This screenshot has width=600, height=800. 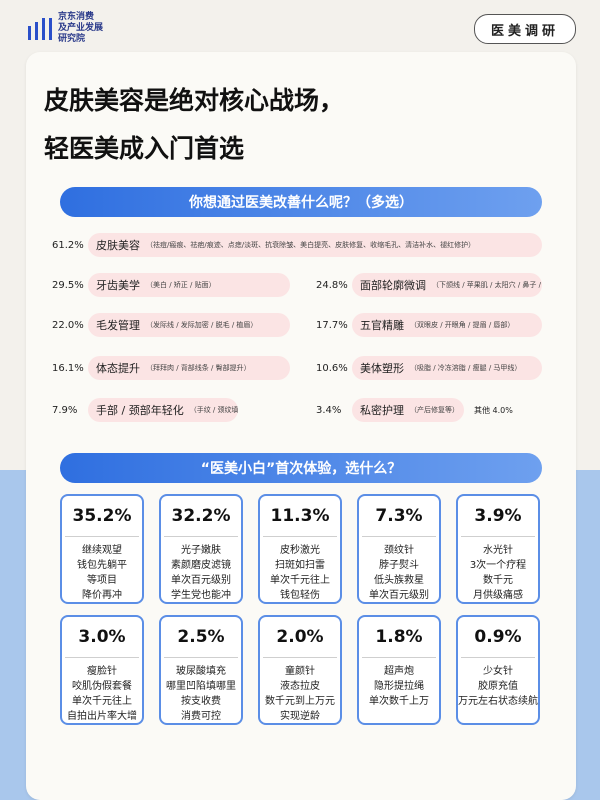 I want to click on option-text: 钱包轻伤, so click(x=300, y=595).